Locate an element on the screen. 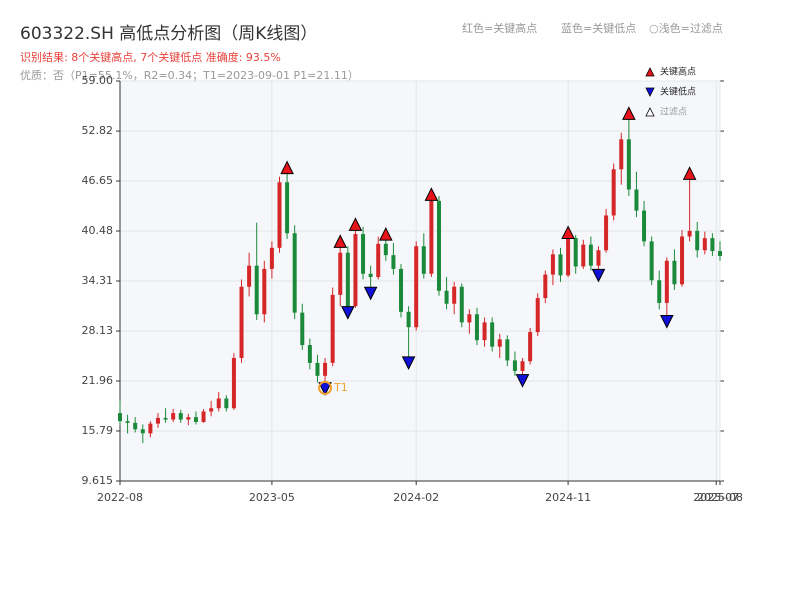 This screenshot has height=604, width=800. header-legend: 蓝色=关键低点 is located at coordinates (598, 28).